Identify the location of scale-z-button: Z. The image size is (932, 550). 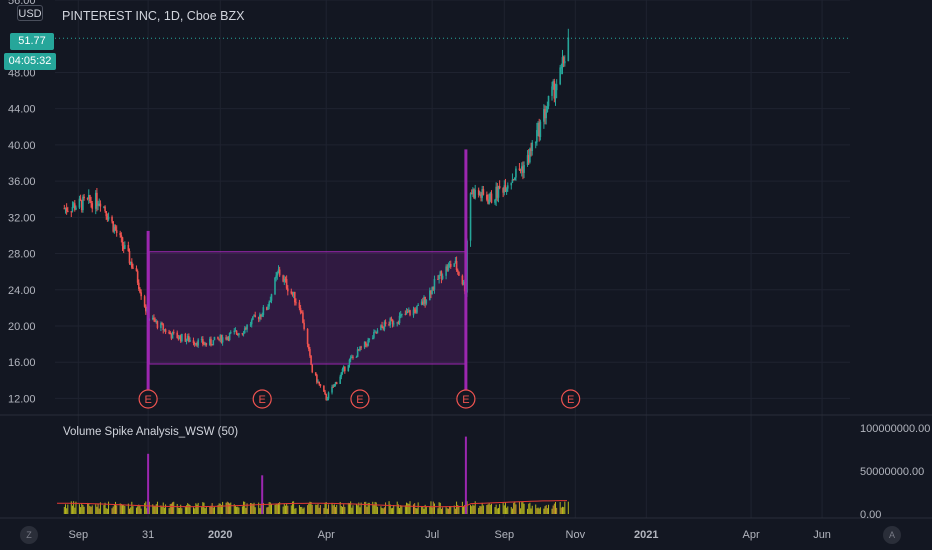
(29, 535).